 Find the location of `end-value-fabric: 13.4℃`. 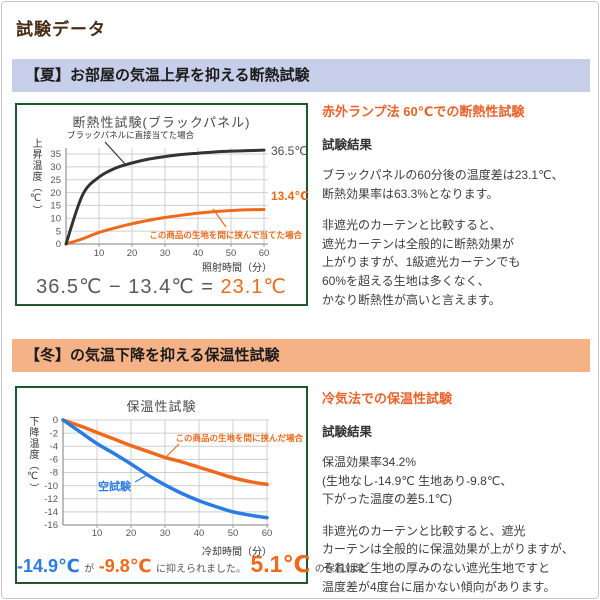

end-value-fabric: 13.4℃ is located at coordinates (290, 196).